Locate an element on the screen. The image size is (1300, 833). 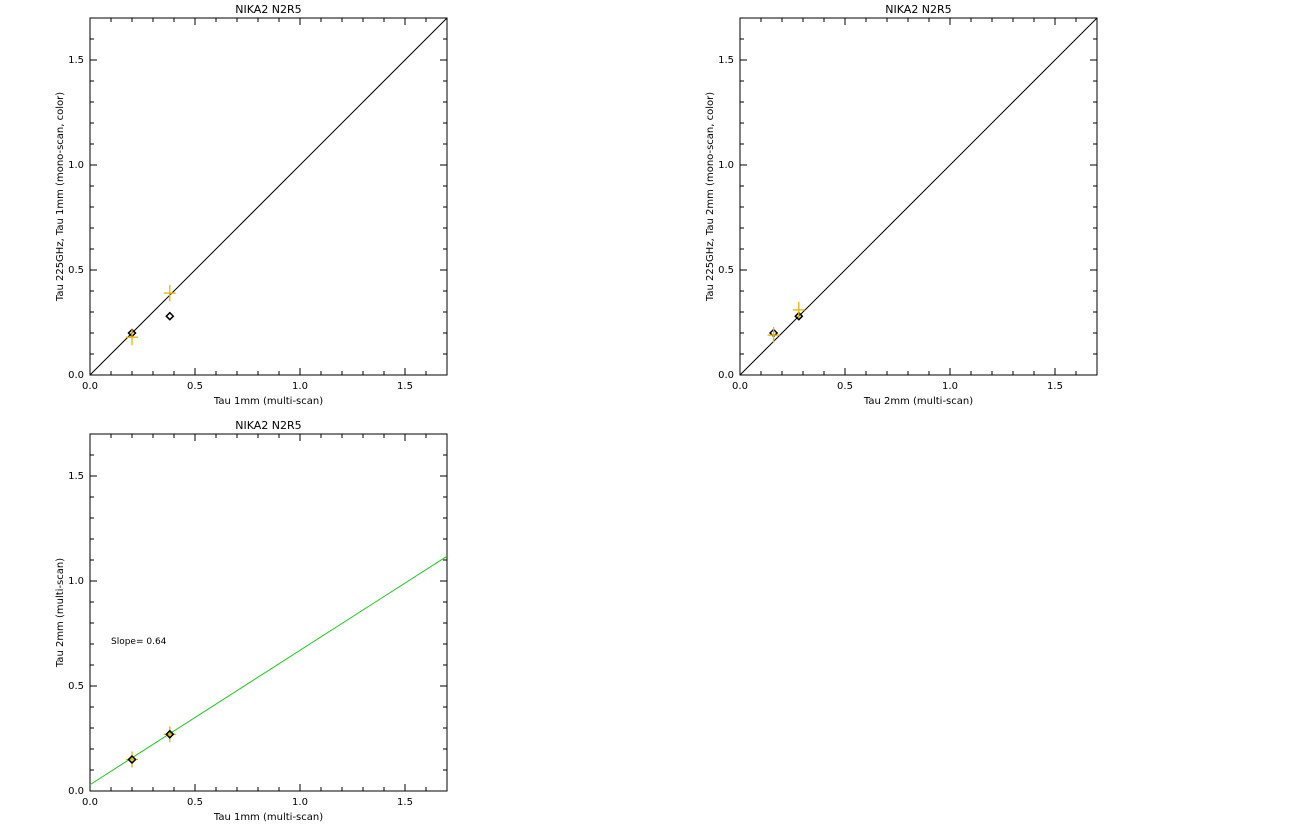
y-axis-label: Tau 225GHz, Tau 1mm (mono-scan, color) is located at coordinates (60, 197).